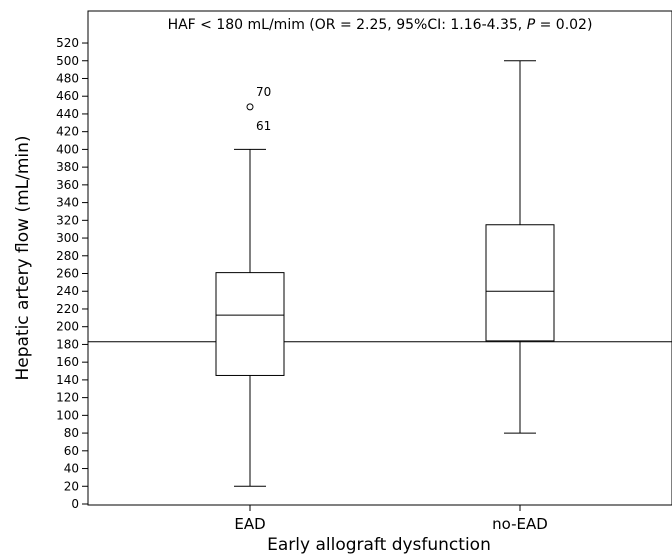 This screenshot has width=672, height=555. Describe the element at coordinates (67, 380) in the screenshot. I see `y-tick-label: 140` at that location.